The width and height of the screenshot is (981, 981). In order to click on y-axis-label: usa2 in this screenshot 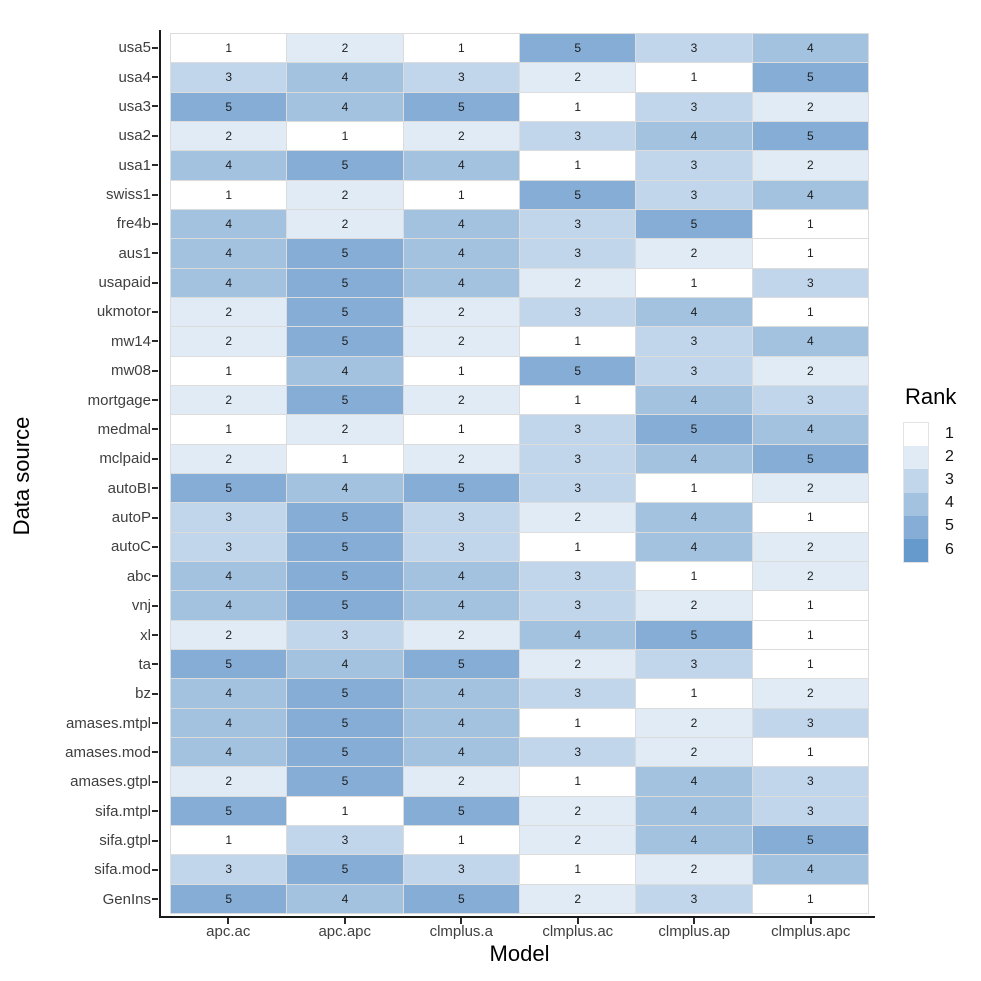, I will do `click(134, 136)`.